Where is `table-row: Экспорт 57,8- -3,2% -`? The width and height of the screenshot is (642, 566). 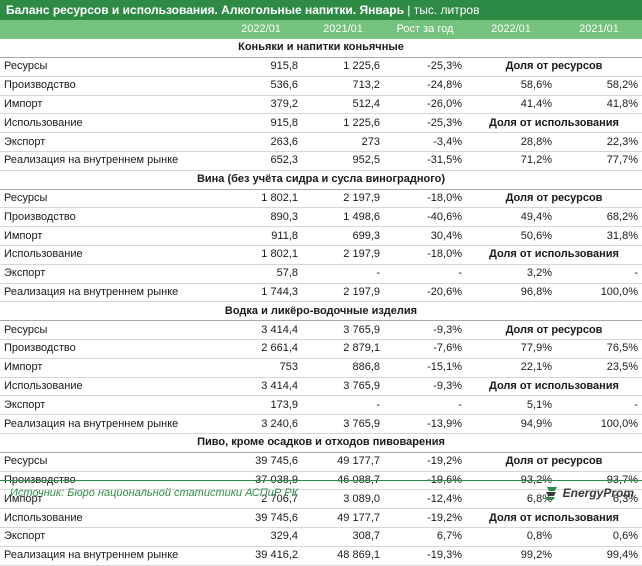
table-row: Экспорт 57,8- -3,2% - is located at coordinates (321, 274).